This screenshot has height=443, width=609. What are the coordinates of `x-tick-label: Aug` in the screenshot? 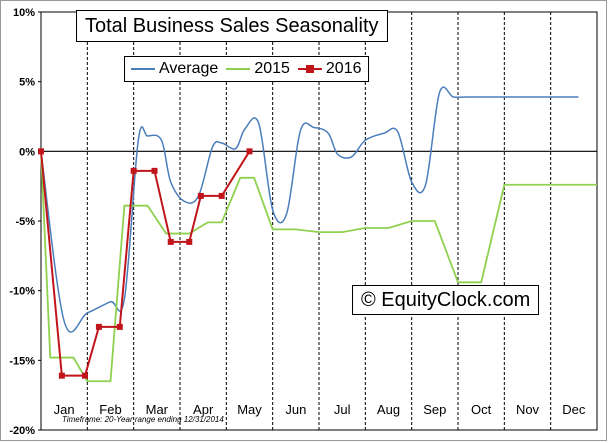 It's located at (388, 409).